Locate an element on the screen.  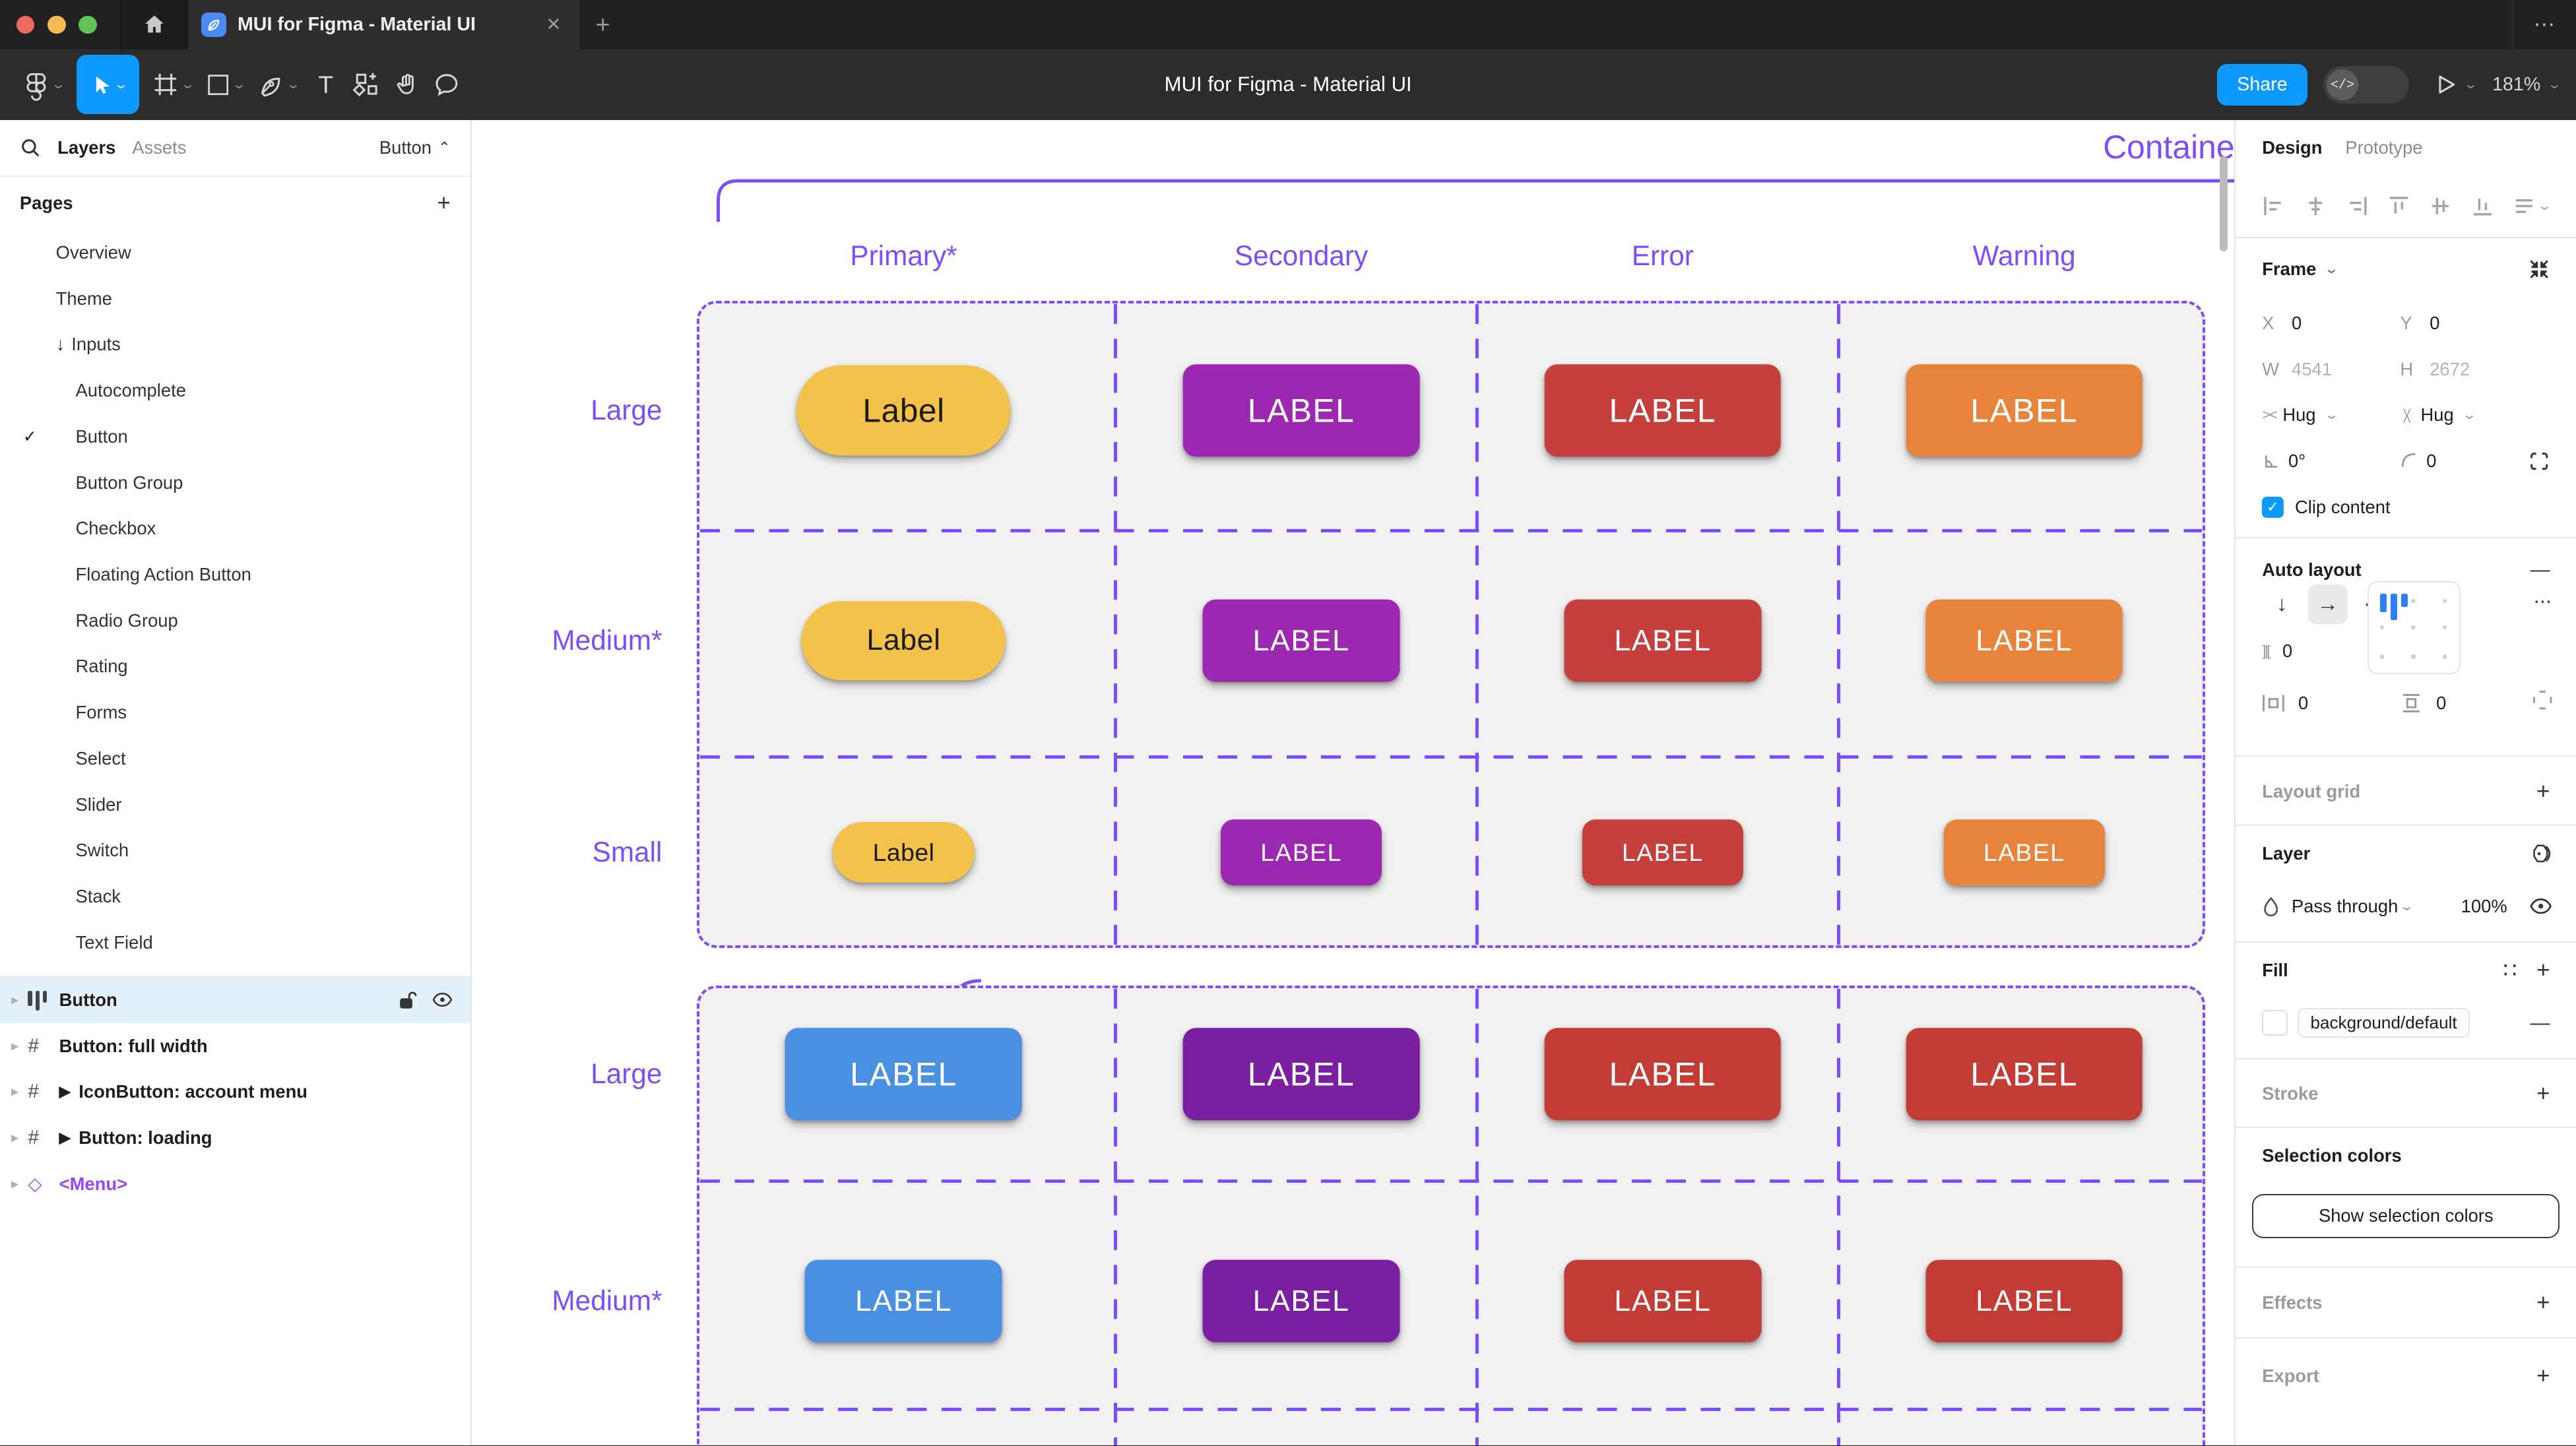
page-item-button: ✓ Button is located at coordinates (235, 437).